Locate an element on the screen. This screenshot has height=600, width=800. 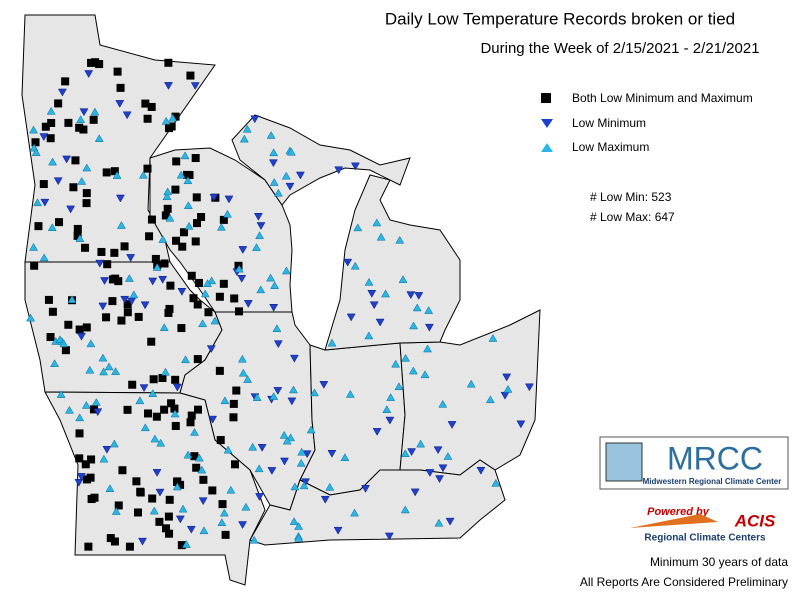
logo-acis: ACIS is located at coordinates (755, 520).